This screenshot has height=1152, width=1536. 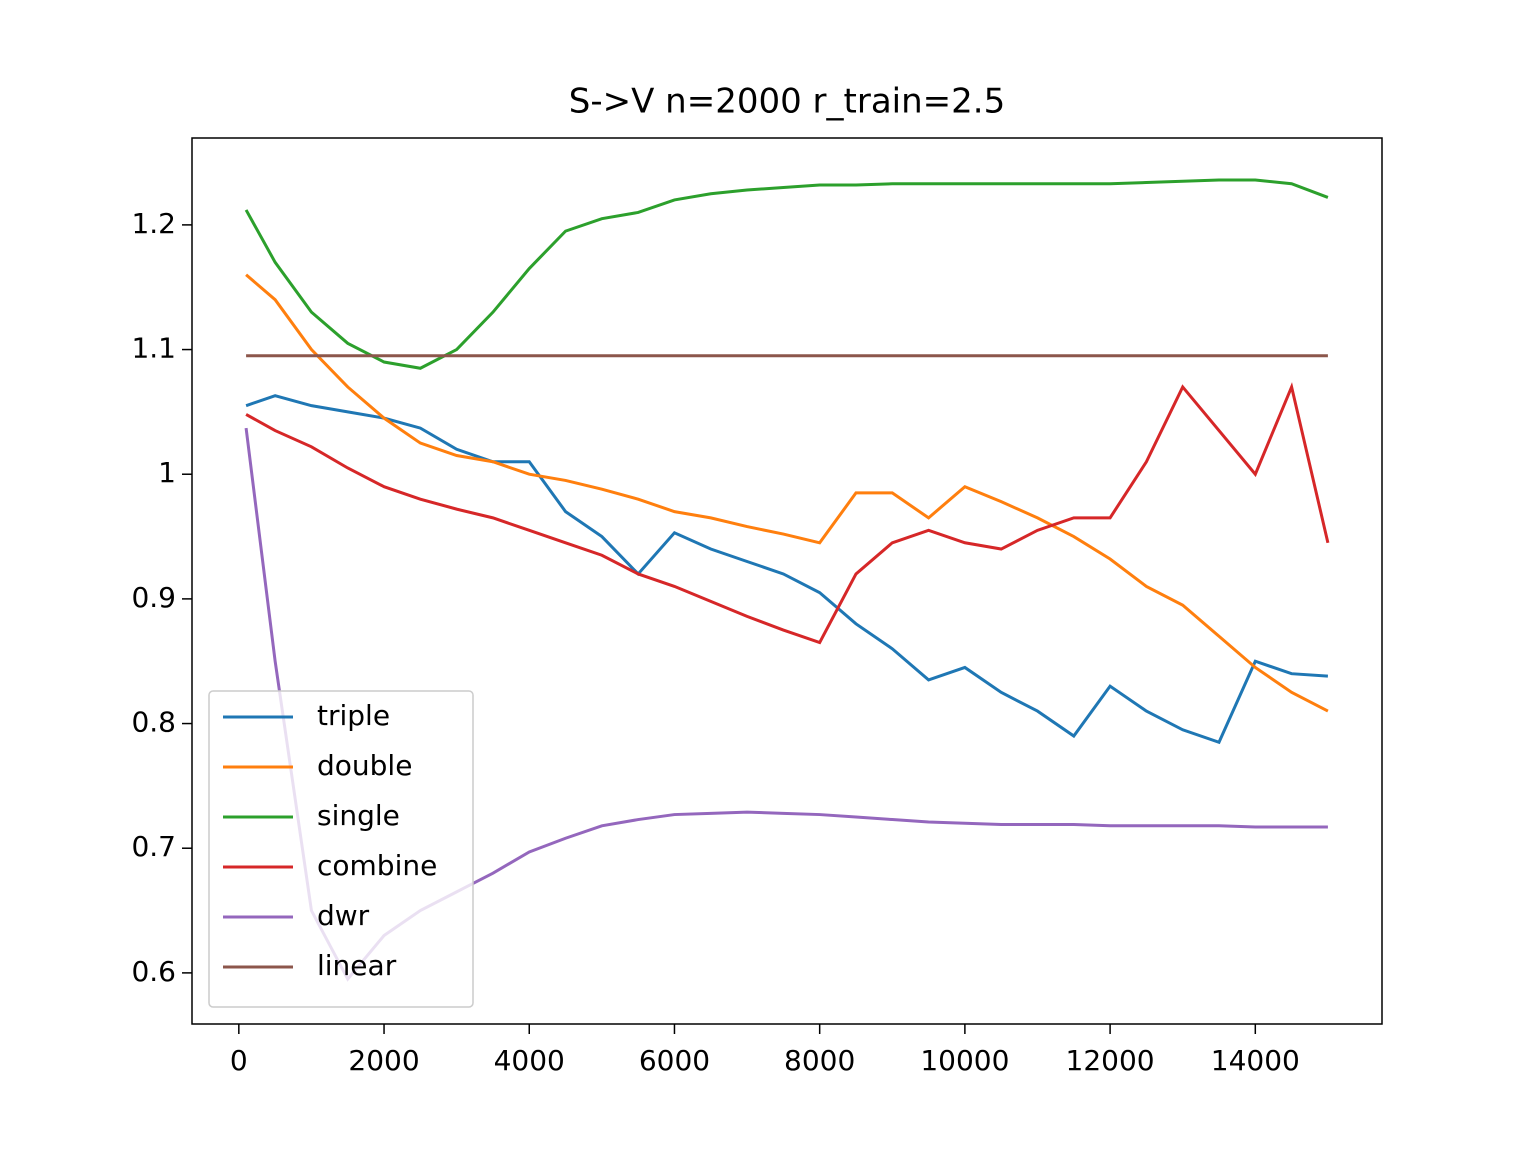 What do you see at coordinates (674, 1060) in the screenshot?
I see `x-tick-label: 6000` at bounding box center [674, 1060].